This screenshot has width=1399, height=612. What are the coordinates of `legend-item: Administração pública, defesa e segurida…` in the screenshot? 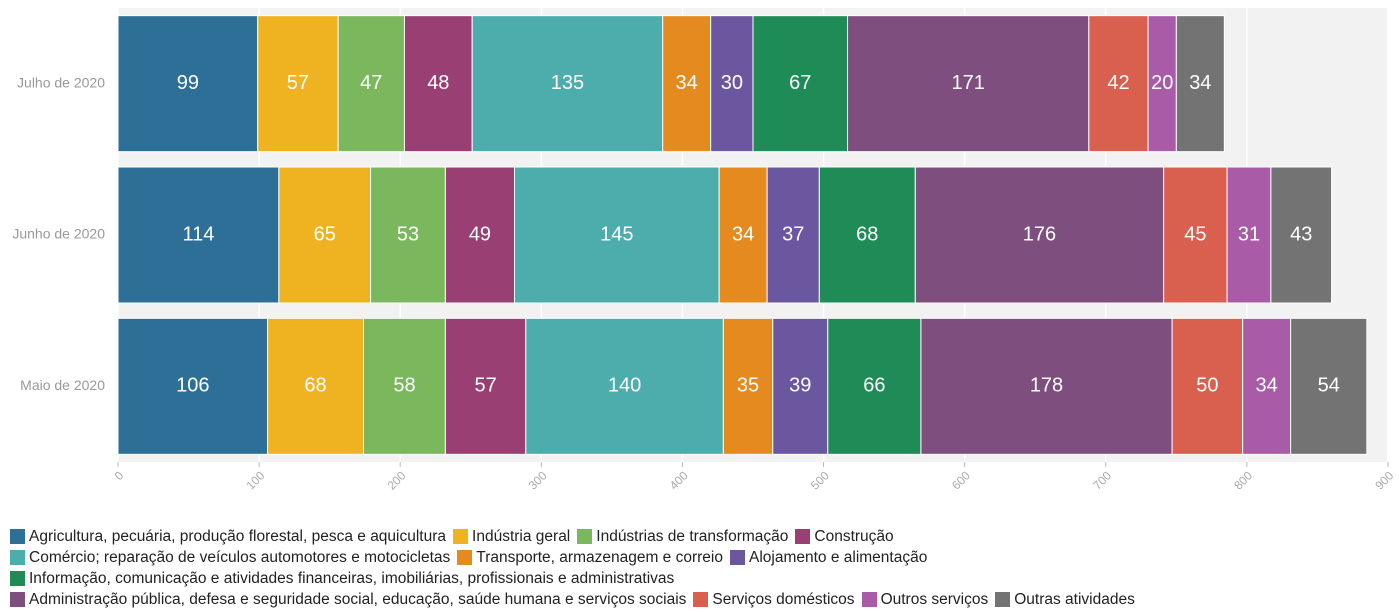 It's located at (348, 600).